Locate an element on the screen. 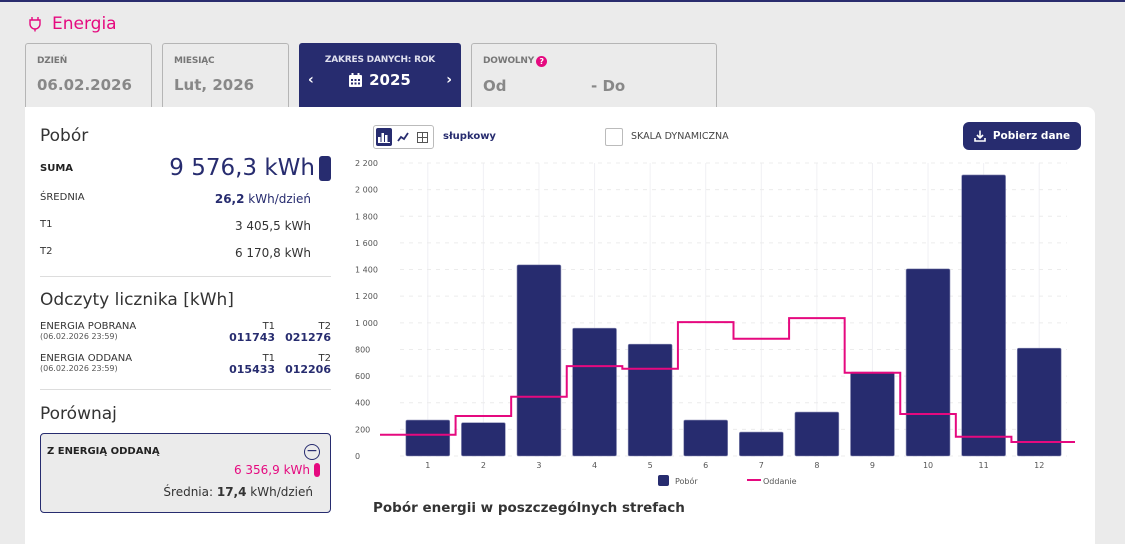 The height and width of the screenshot is (544, 1125). download-button: Pobierz dane is located at coordinates (1022, 136).